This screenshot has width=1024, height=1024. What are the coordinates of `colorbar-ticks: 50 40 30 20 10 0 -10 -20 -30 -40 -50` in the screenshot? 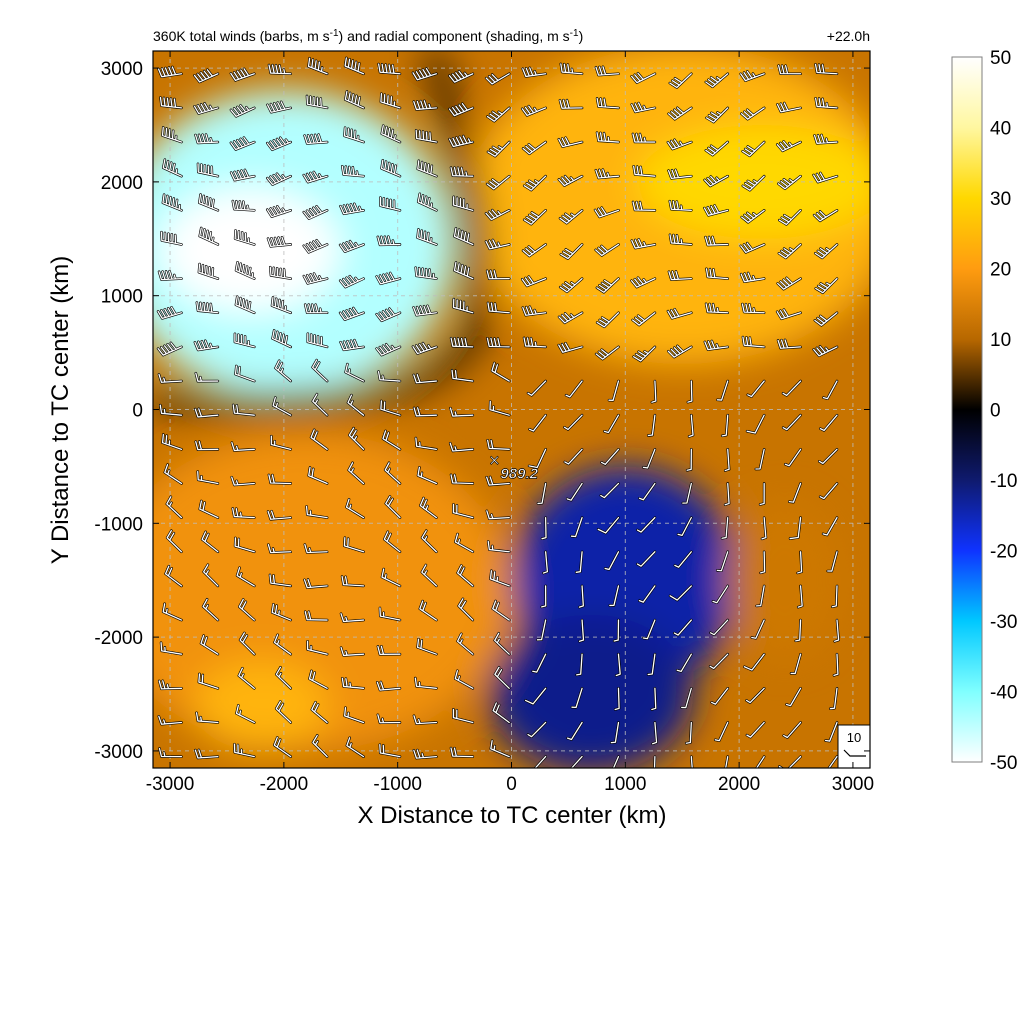 It's located at (1003, 411).